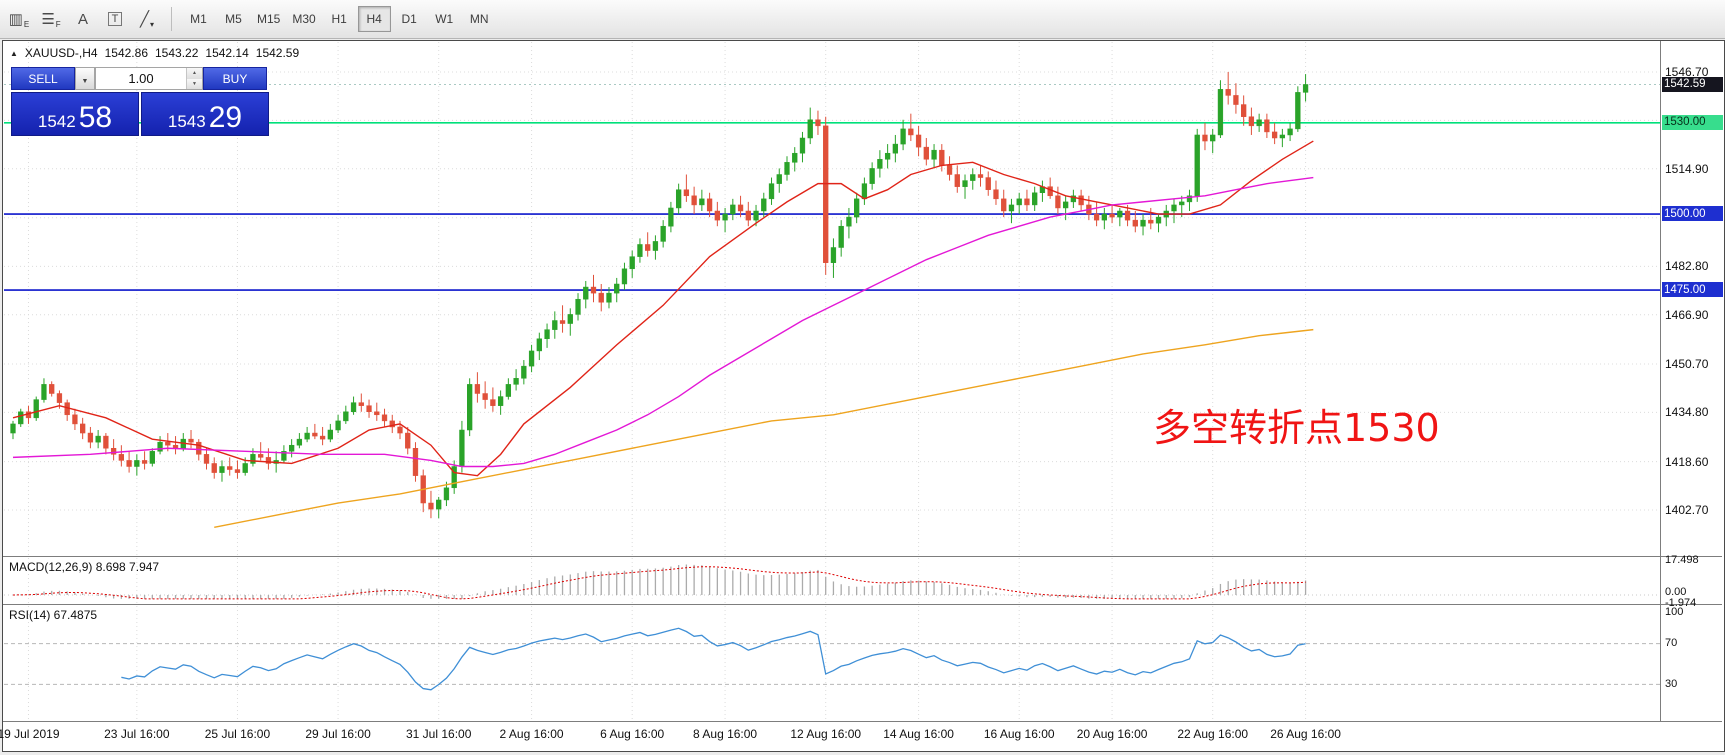 This screenshot has width=1725, height=755. I want to click on time-axis-label: 20 Aug 16:00, so click(1112, 734).